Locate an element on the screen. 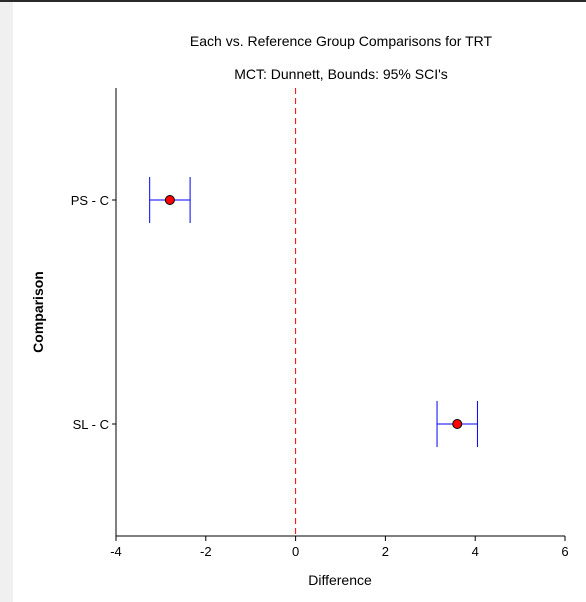 Image resolution: width=586 pixels, height=602 pixels. y-tick-label-0: PS - C is located at coordinates (90, 200).